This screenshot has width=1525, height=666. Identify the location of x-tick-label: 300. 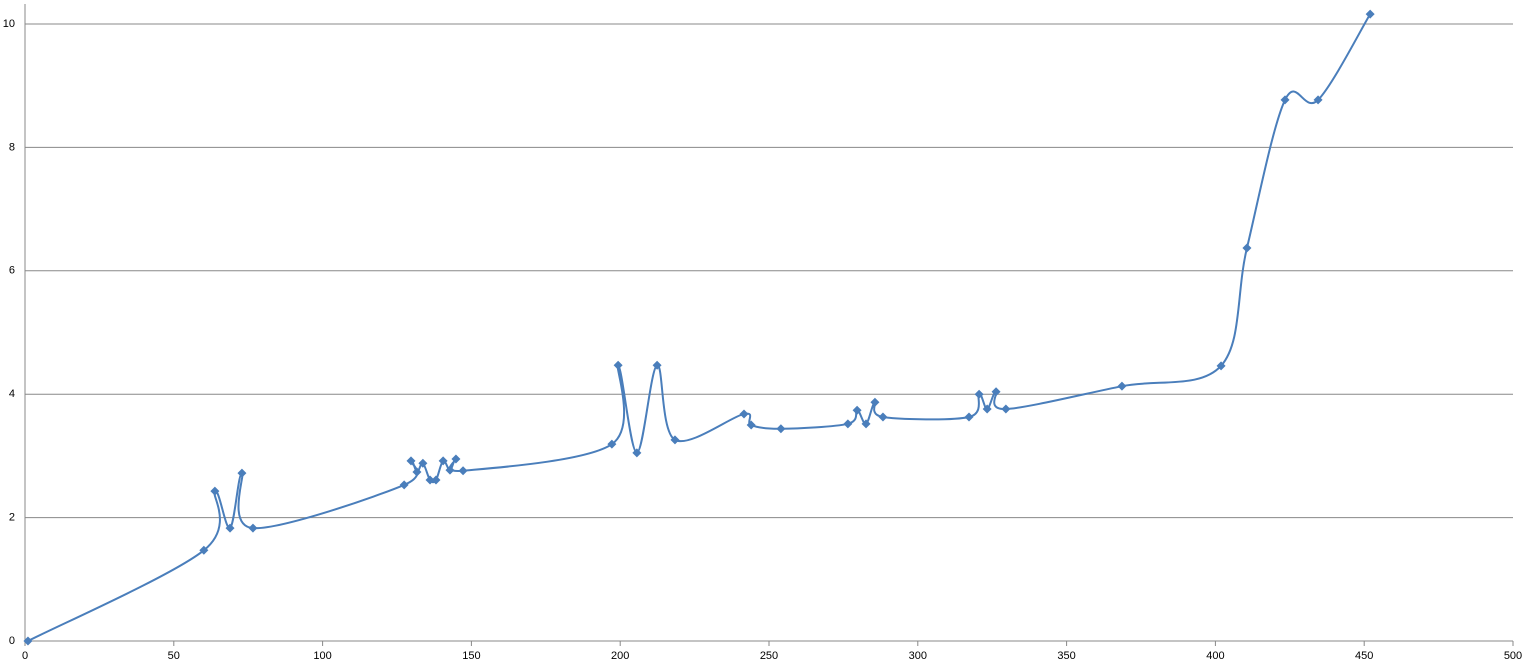
(918, 656).